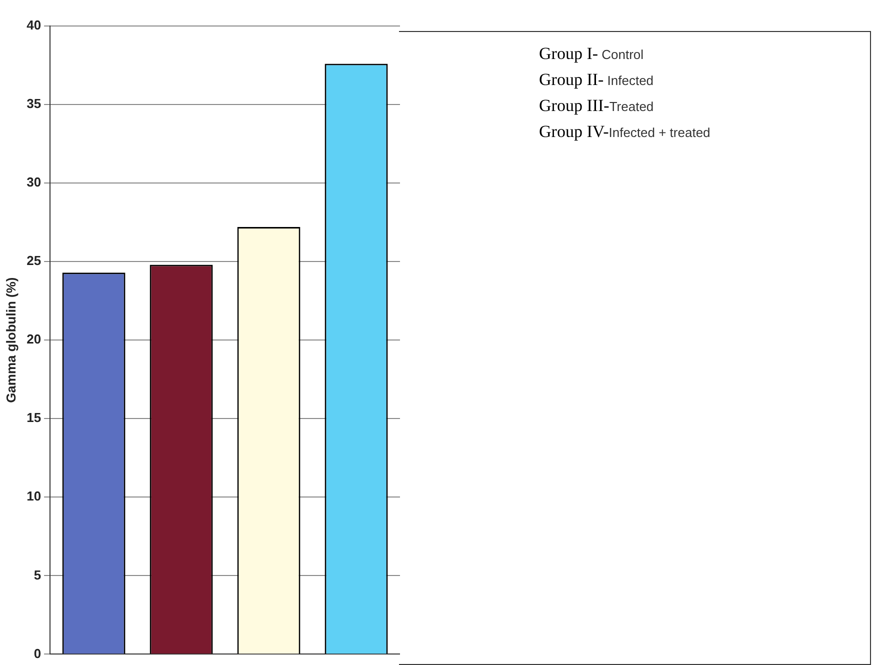 The image size is (872, 665). Describe the element at coordinates (34, 182) in the screenshot. I see `y-tick-label: 30` at that location.